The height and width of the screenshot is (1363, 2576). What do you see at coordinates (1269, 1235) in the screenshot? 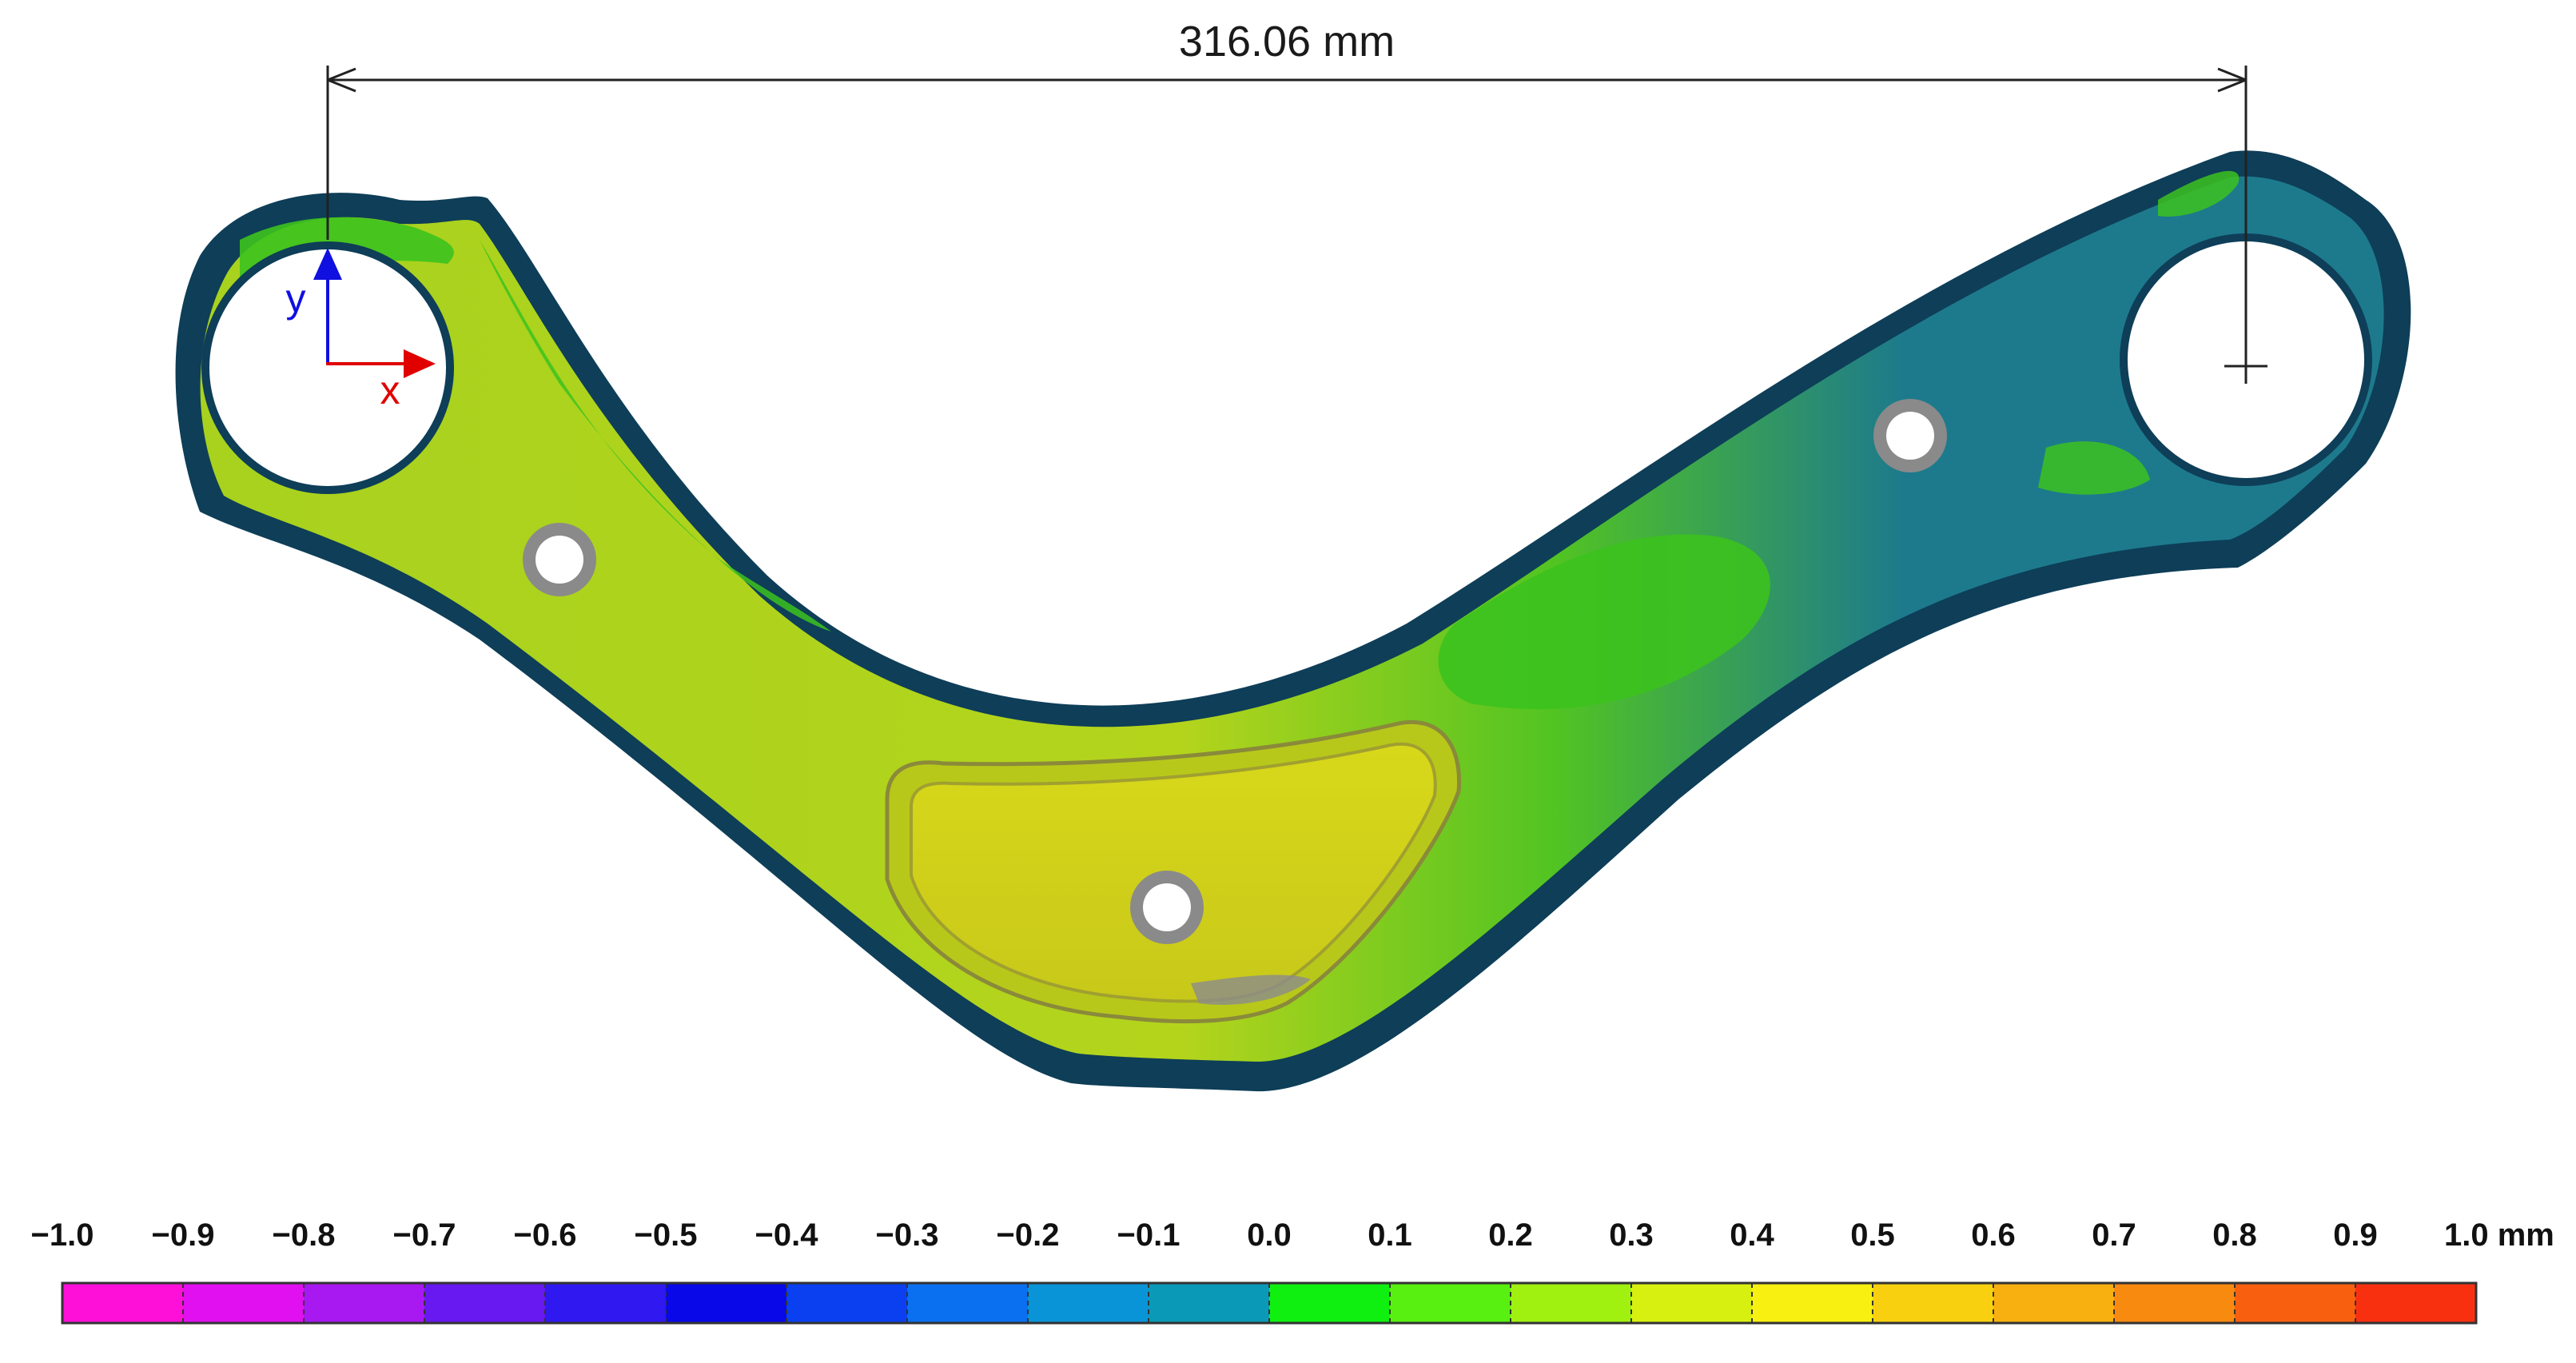
I see `colorbar-tick-label: 0.0` at bounding box center [1269, 1235].